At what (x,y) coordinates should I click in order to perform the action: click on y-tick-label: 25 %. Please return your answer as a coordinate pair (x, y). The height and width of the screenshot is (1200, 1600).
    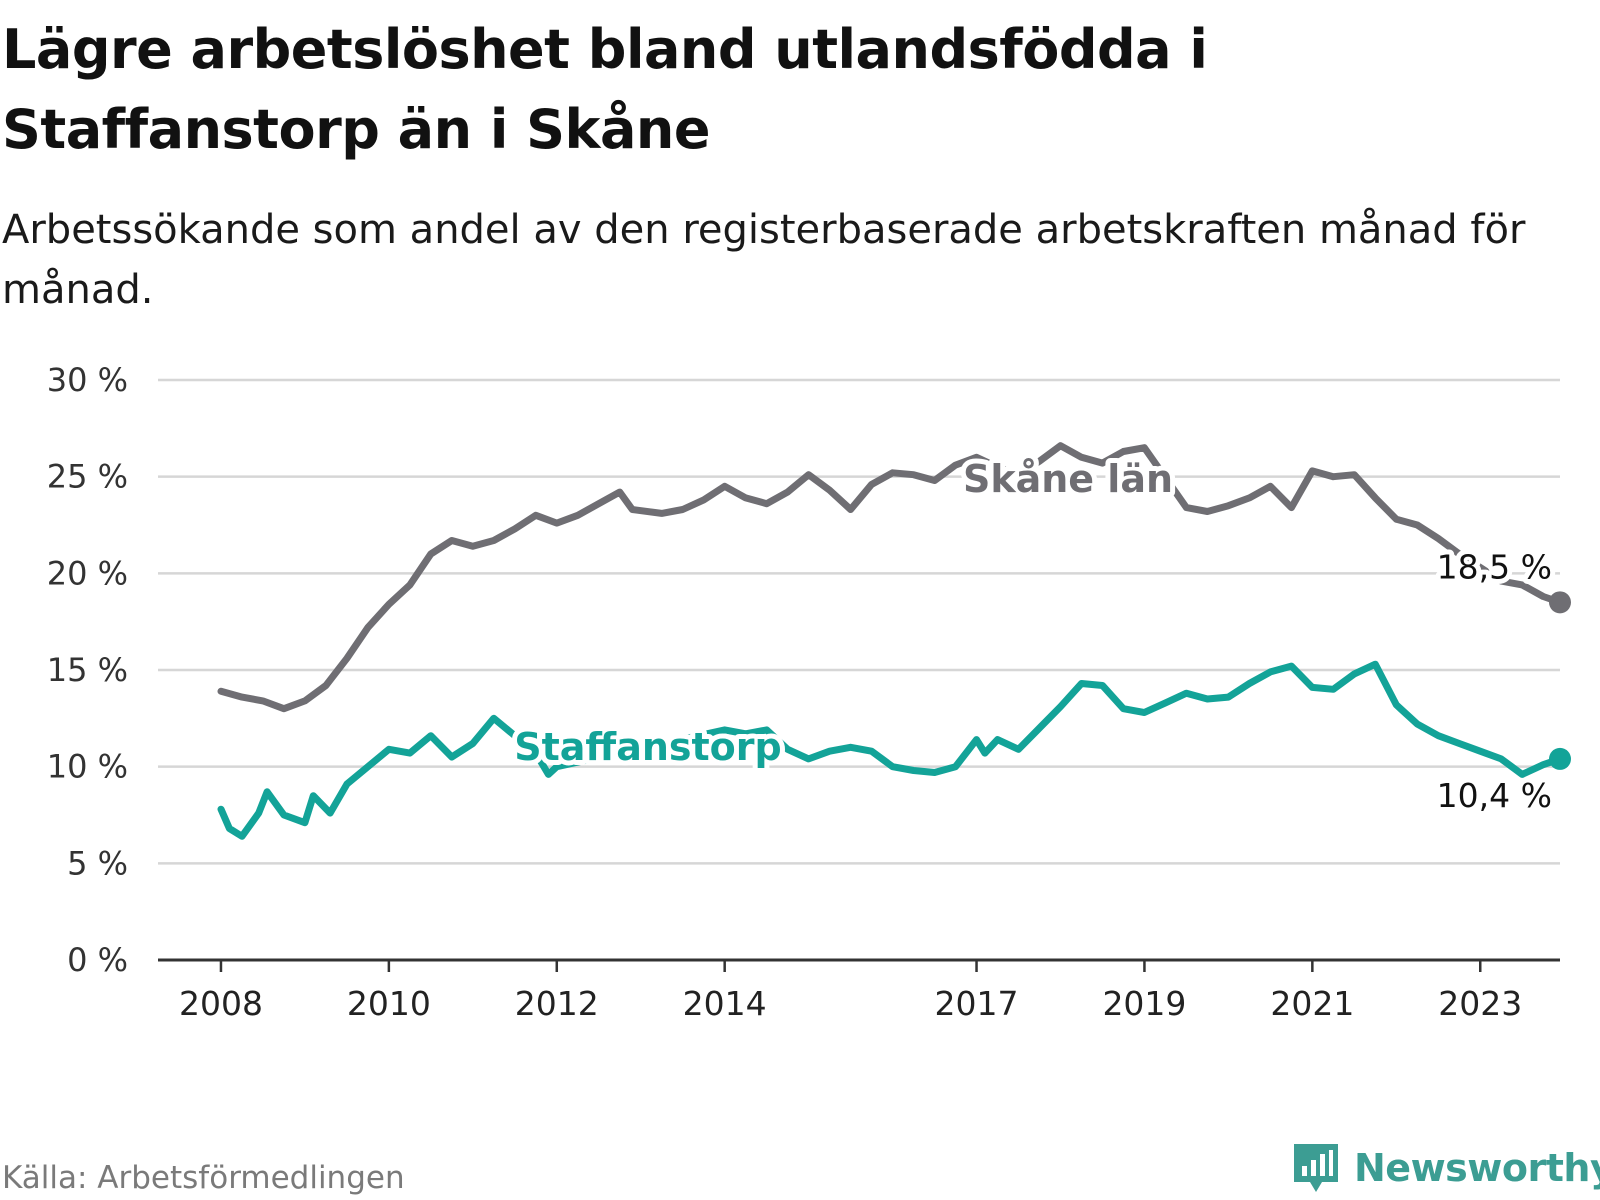
    Looking at the image, I should click on (87, 477).